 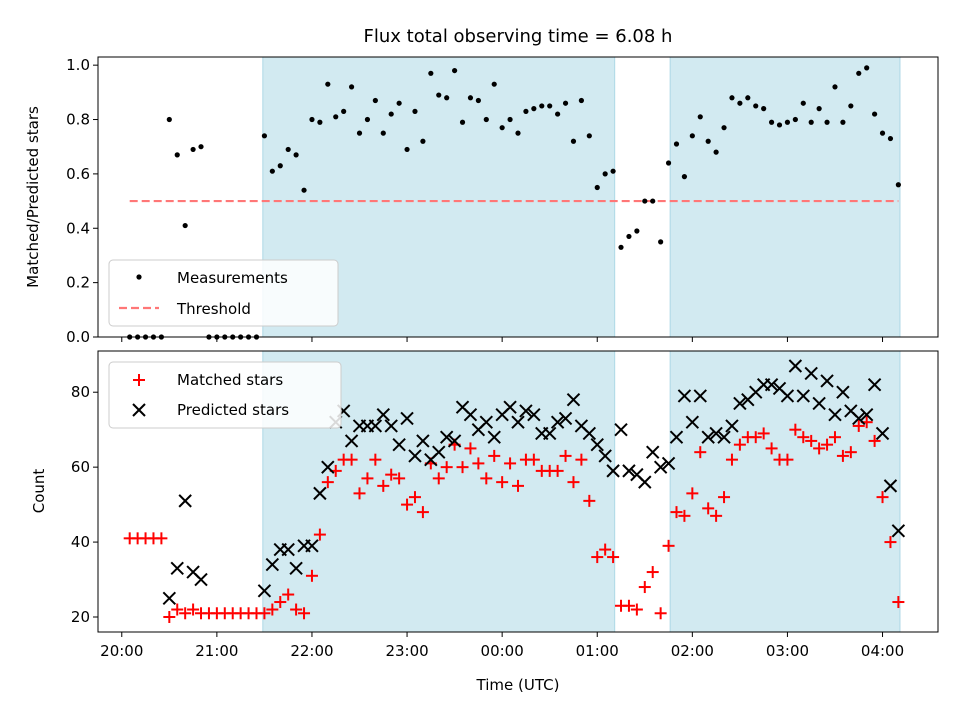 I want to click on ratio-y-tick-label: 0.0, so click(x=78, y=337).